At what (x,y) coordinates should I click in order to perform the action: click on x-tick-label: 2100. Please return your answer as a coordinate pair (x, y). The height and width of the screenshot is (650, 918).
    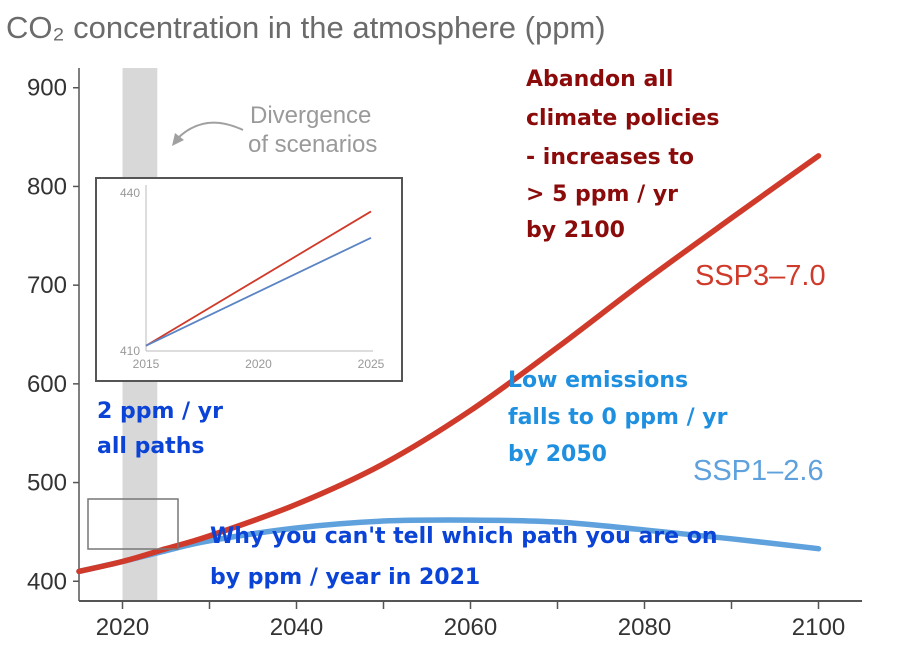
    Looking at the image, I should click on (818, 627).